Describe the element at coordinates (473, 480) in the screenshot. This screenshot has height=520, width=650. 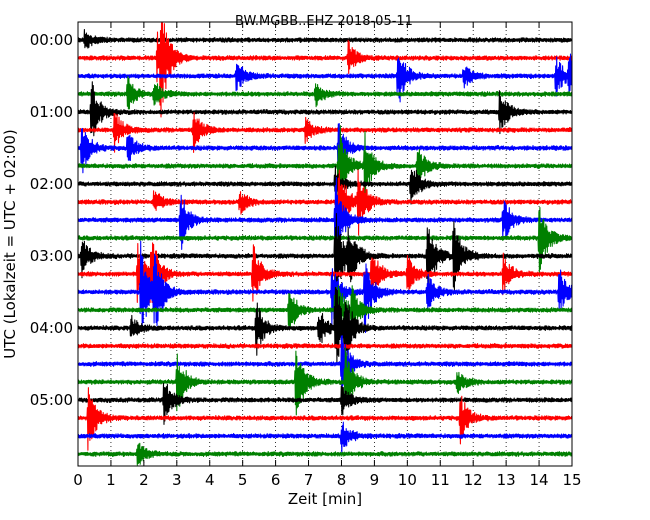
I see `x-tick-label: 12` at that location.